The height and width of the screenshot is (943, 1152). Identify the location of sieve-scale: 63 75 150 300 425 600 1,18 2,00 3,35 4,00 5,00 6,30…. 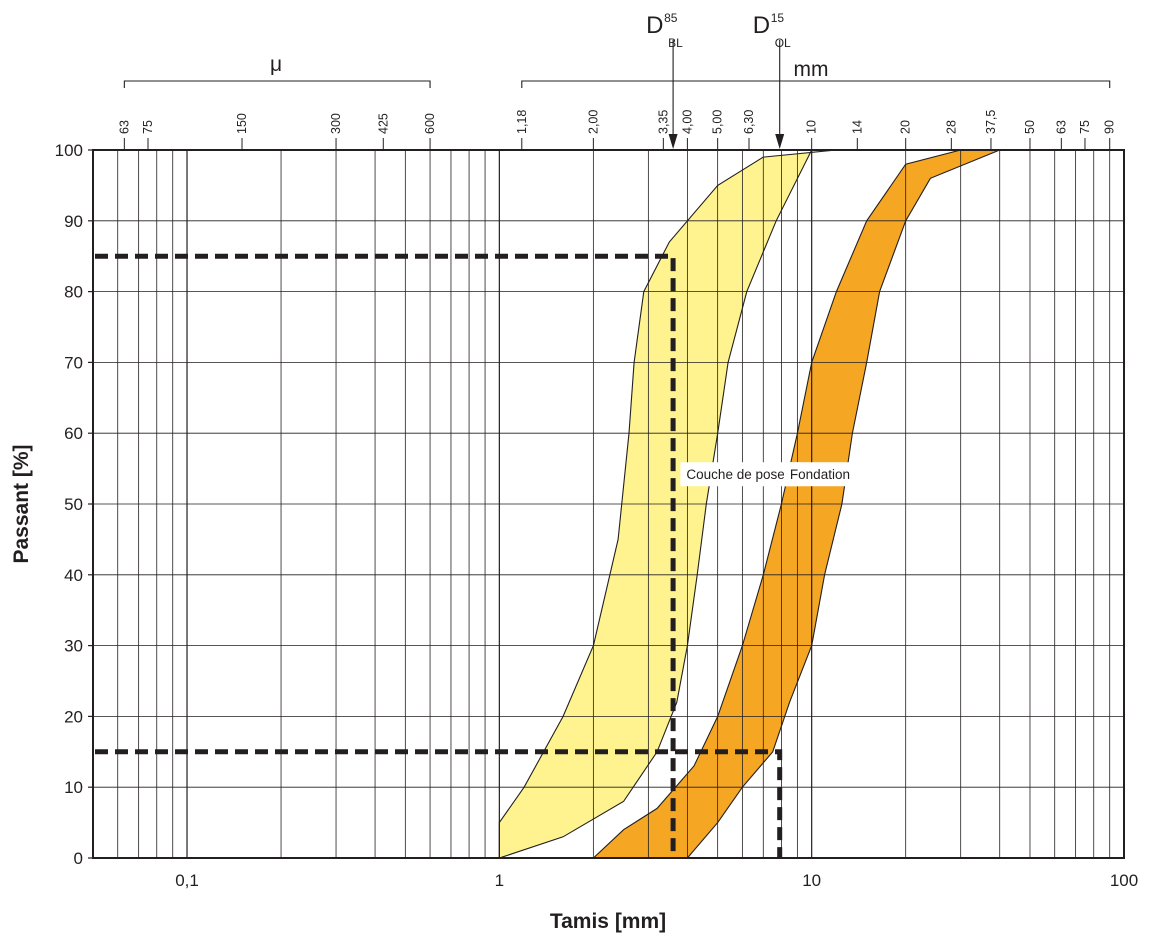
(617, 115).